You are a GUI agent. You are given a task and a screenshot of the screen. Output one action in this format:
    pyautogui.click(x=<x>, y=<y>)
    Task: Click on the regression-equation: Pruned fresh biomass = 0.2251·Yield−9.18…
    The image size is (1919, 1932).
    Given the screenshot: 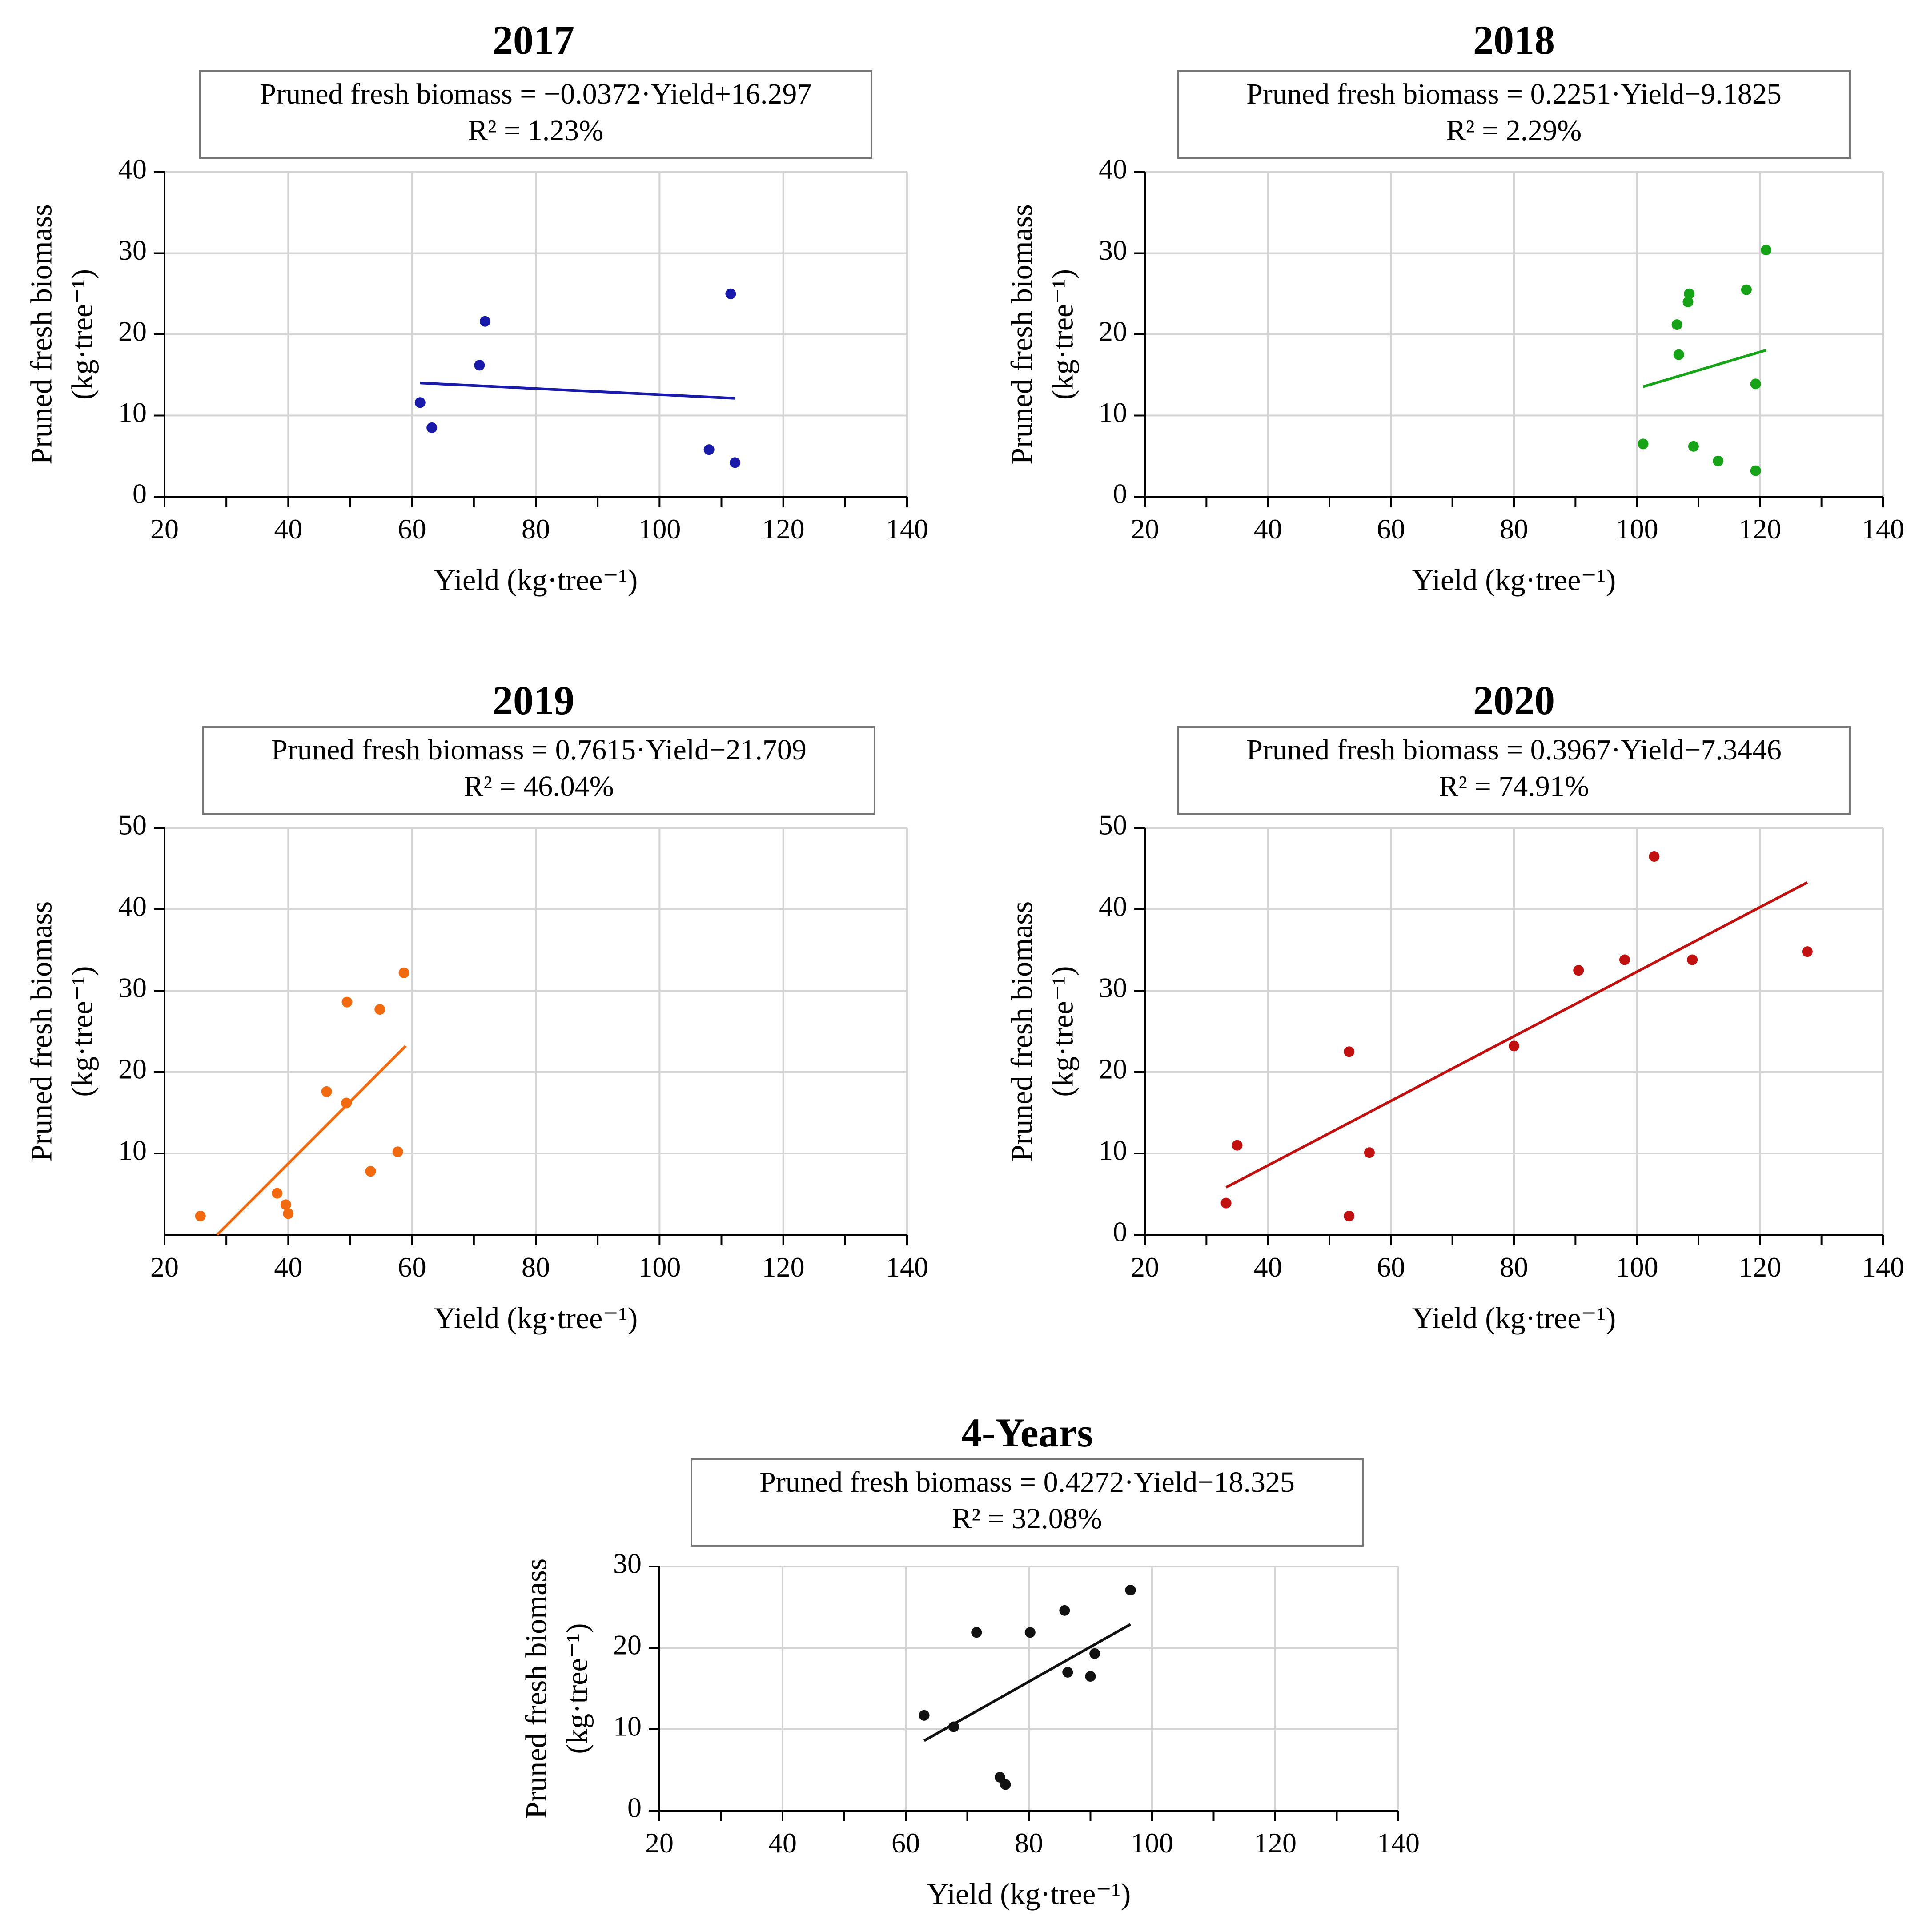 What is the action you would take?
    pyautogui.click(x=1514, y=94)
    